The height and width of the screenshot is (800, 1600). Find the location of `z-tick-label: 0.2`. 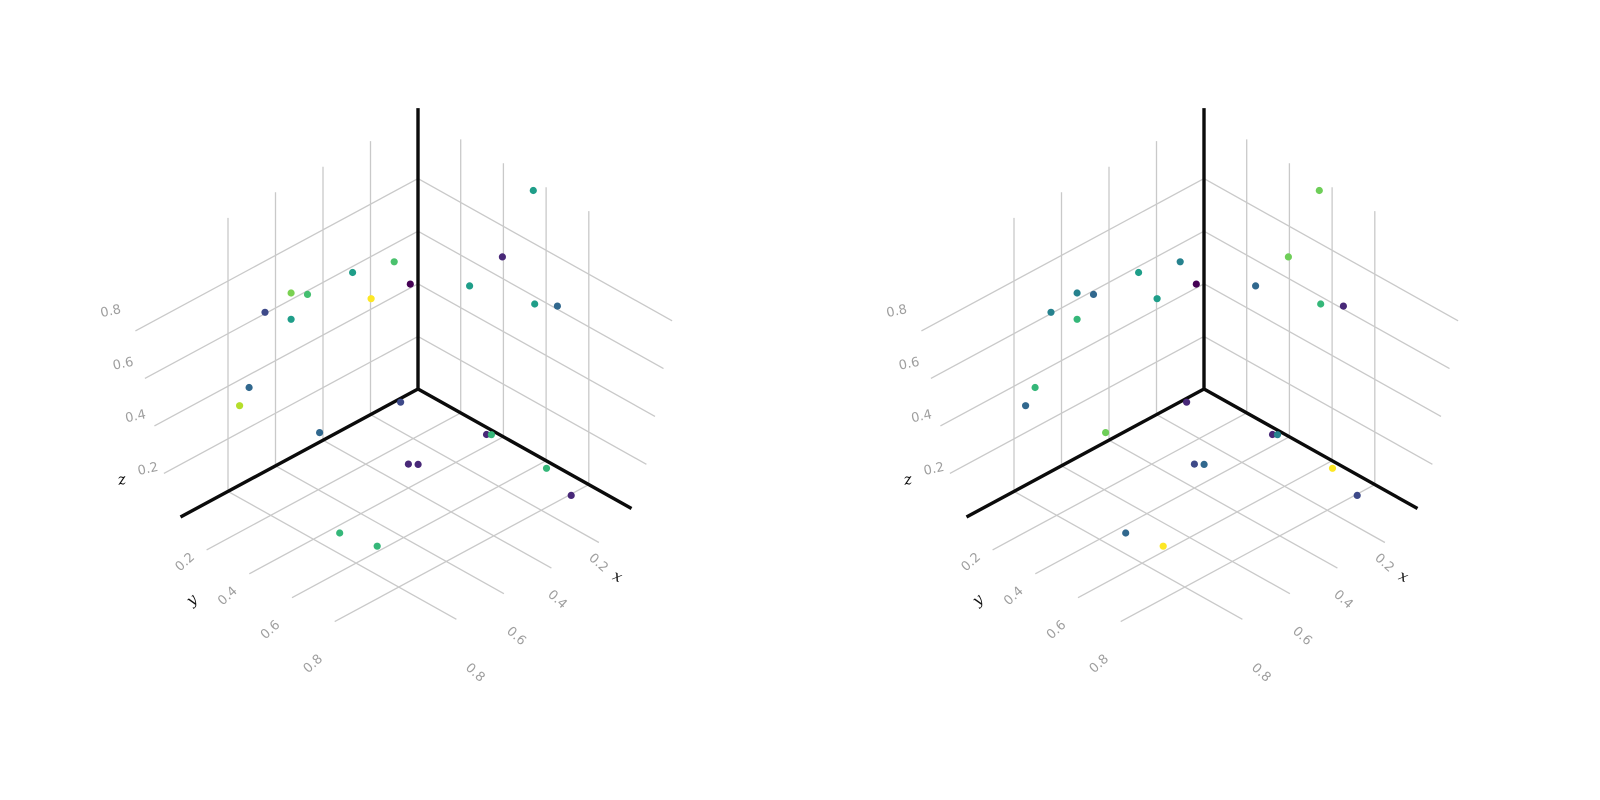

z-tick-label: 0.2 is located at coordinates (147, 469).